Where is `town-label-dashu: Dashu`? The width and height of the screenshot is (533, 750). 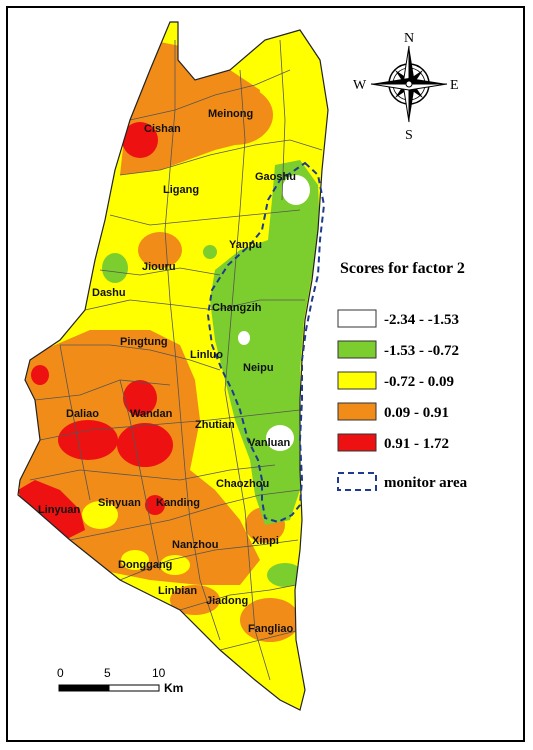 town-label-dashu: Dashu is located at coordinates (109, 293).